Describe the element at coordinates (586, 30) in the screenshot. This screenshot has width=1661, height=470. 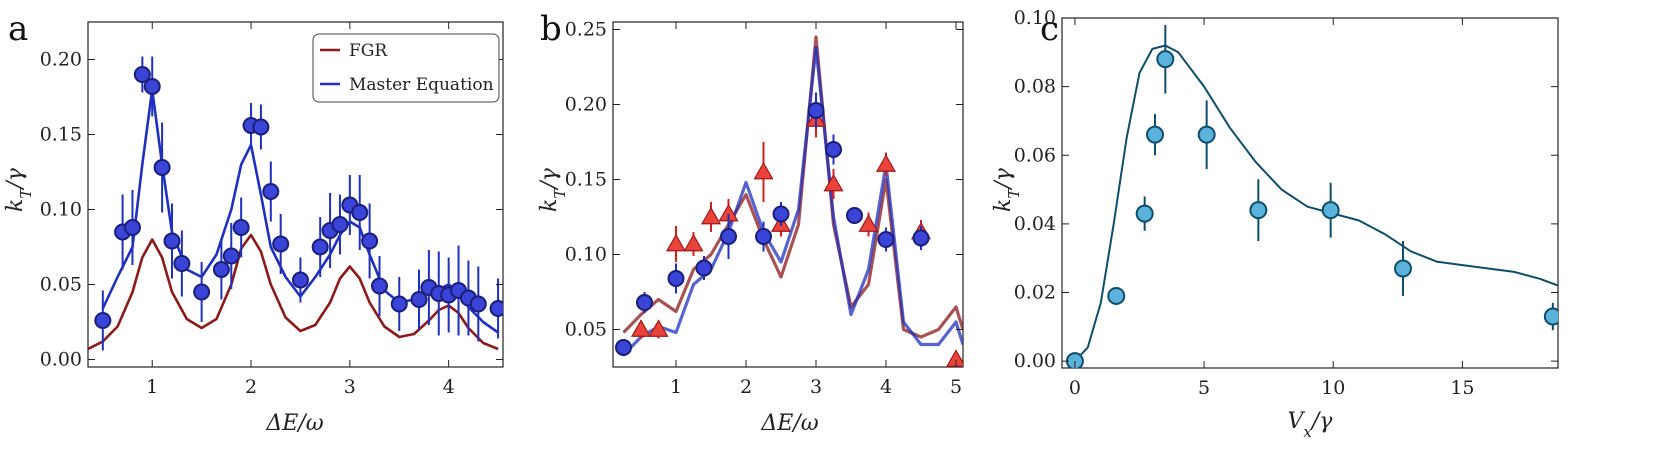
I see `y-tick-label: 0.25` at that location.